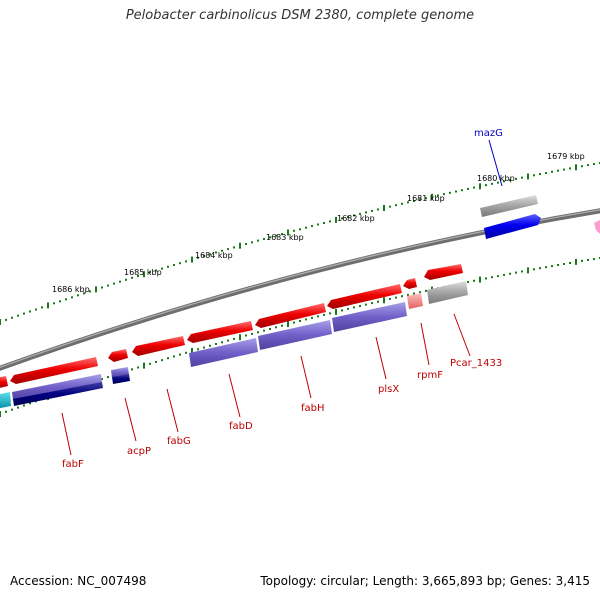 Image resolution: width=600 pixels, height=600 pixels. I want to click on gene-arrow-fabG, so click(158, 346).